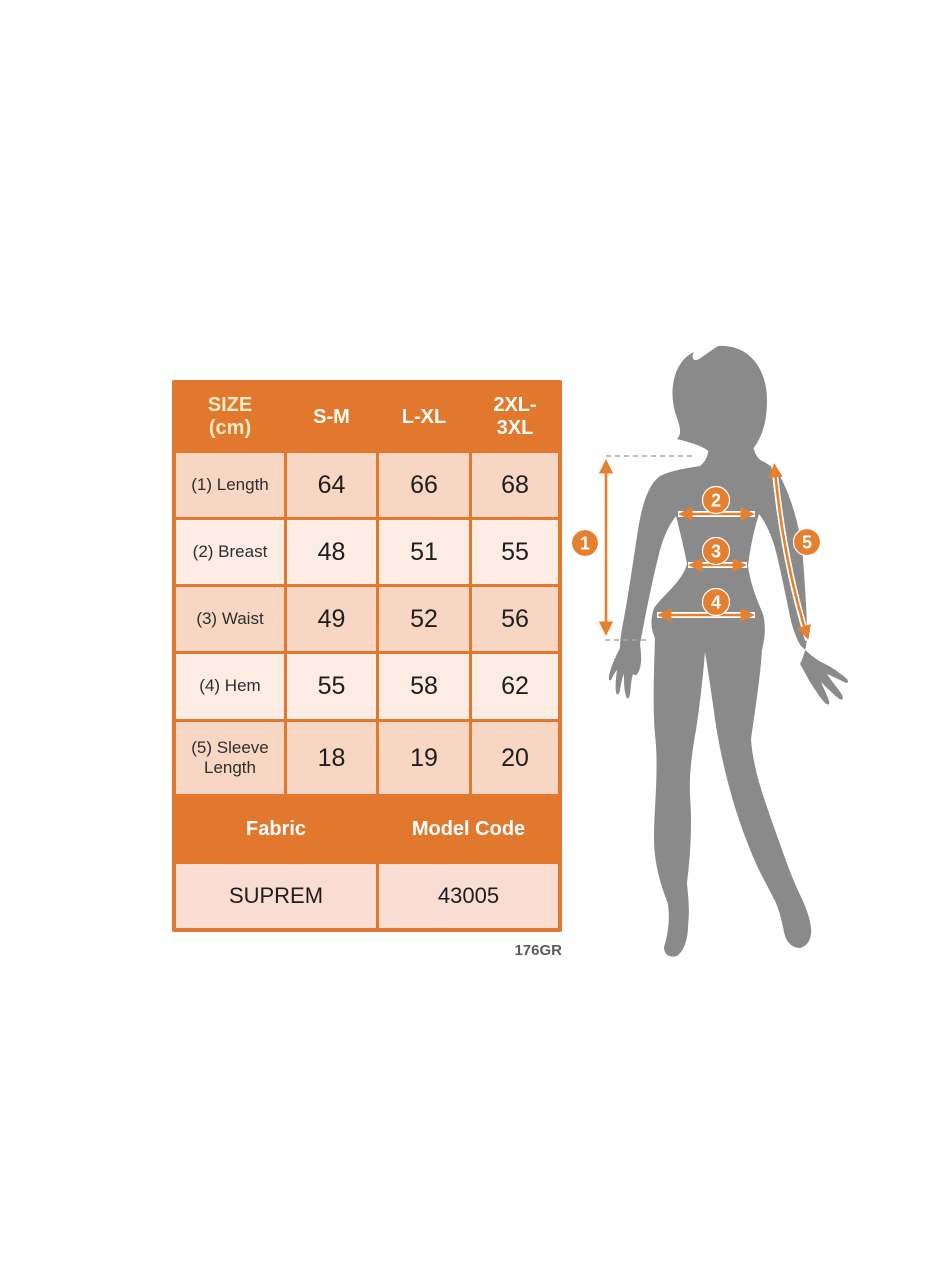  Describe the element at coordinates (468, 828) in the screenshot. I see `model-code-header: Model Code` at that location.